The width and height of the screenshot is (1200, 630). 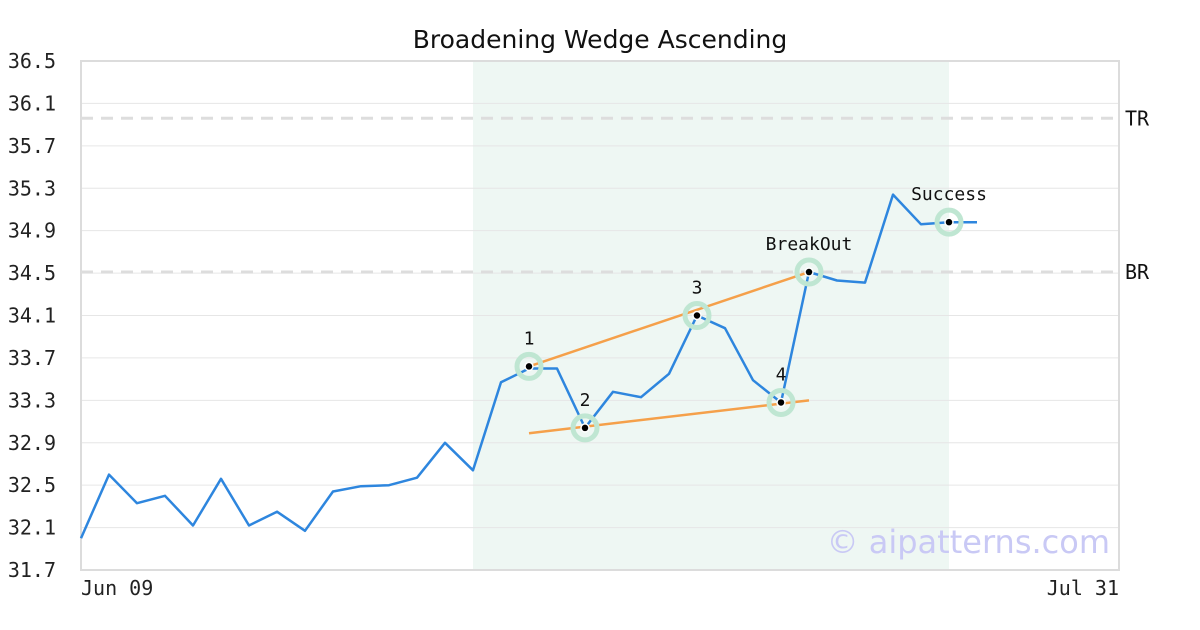 I want to click on point-success-ring, so click(x=949, y=222).